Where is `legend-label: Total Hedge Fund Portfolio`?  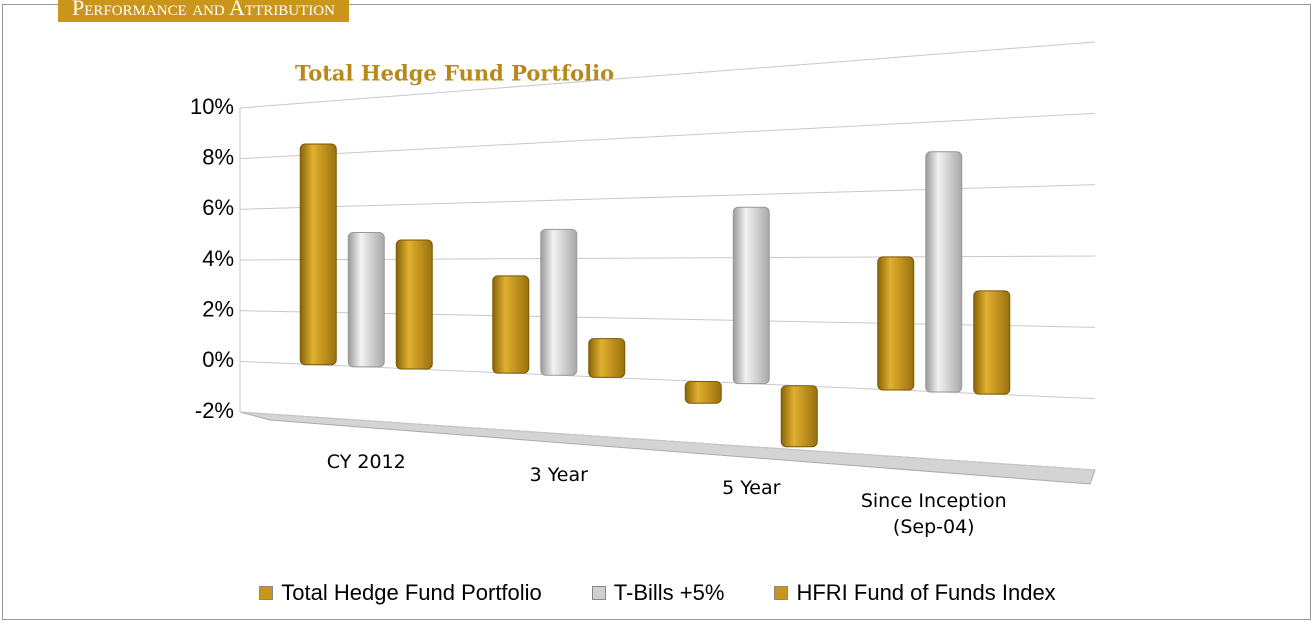
legend-label: Total Hedge Fund Portfolio is located at coordinates (411, 592).